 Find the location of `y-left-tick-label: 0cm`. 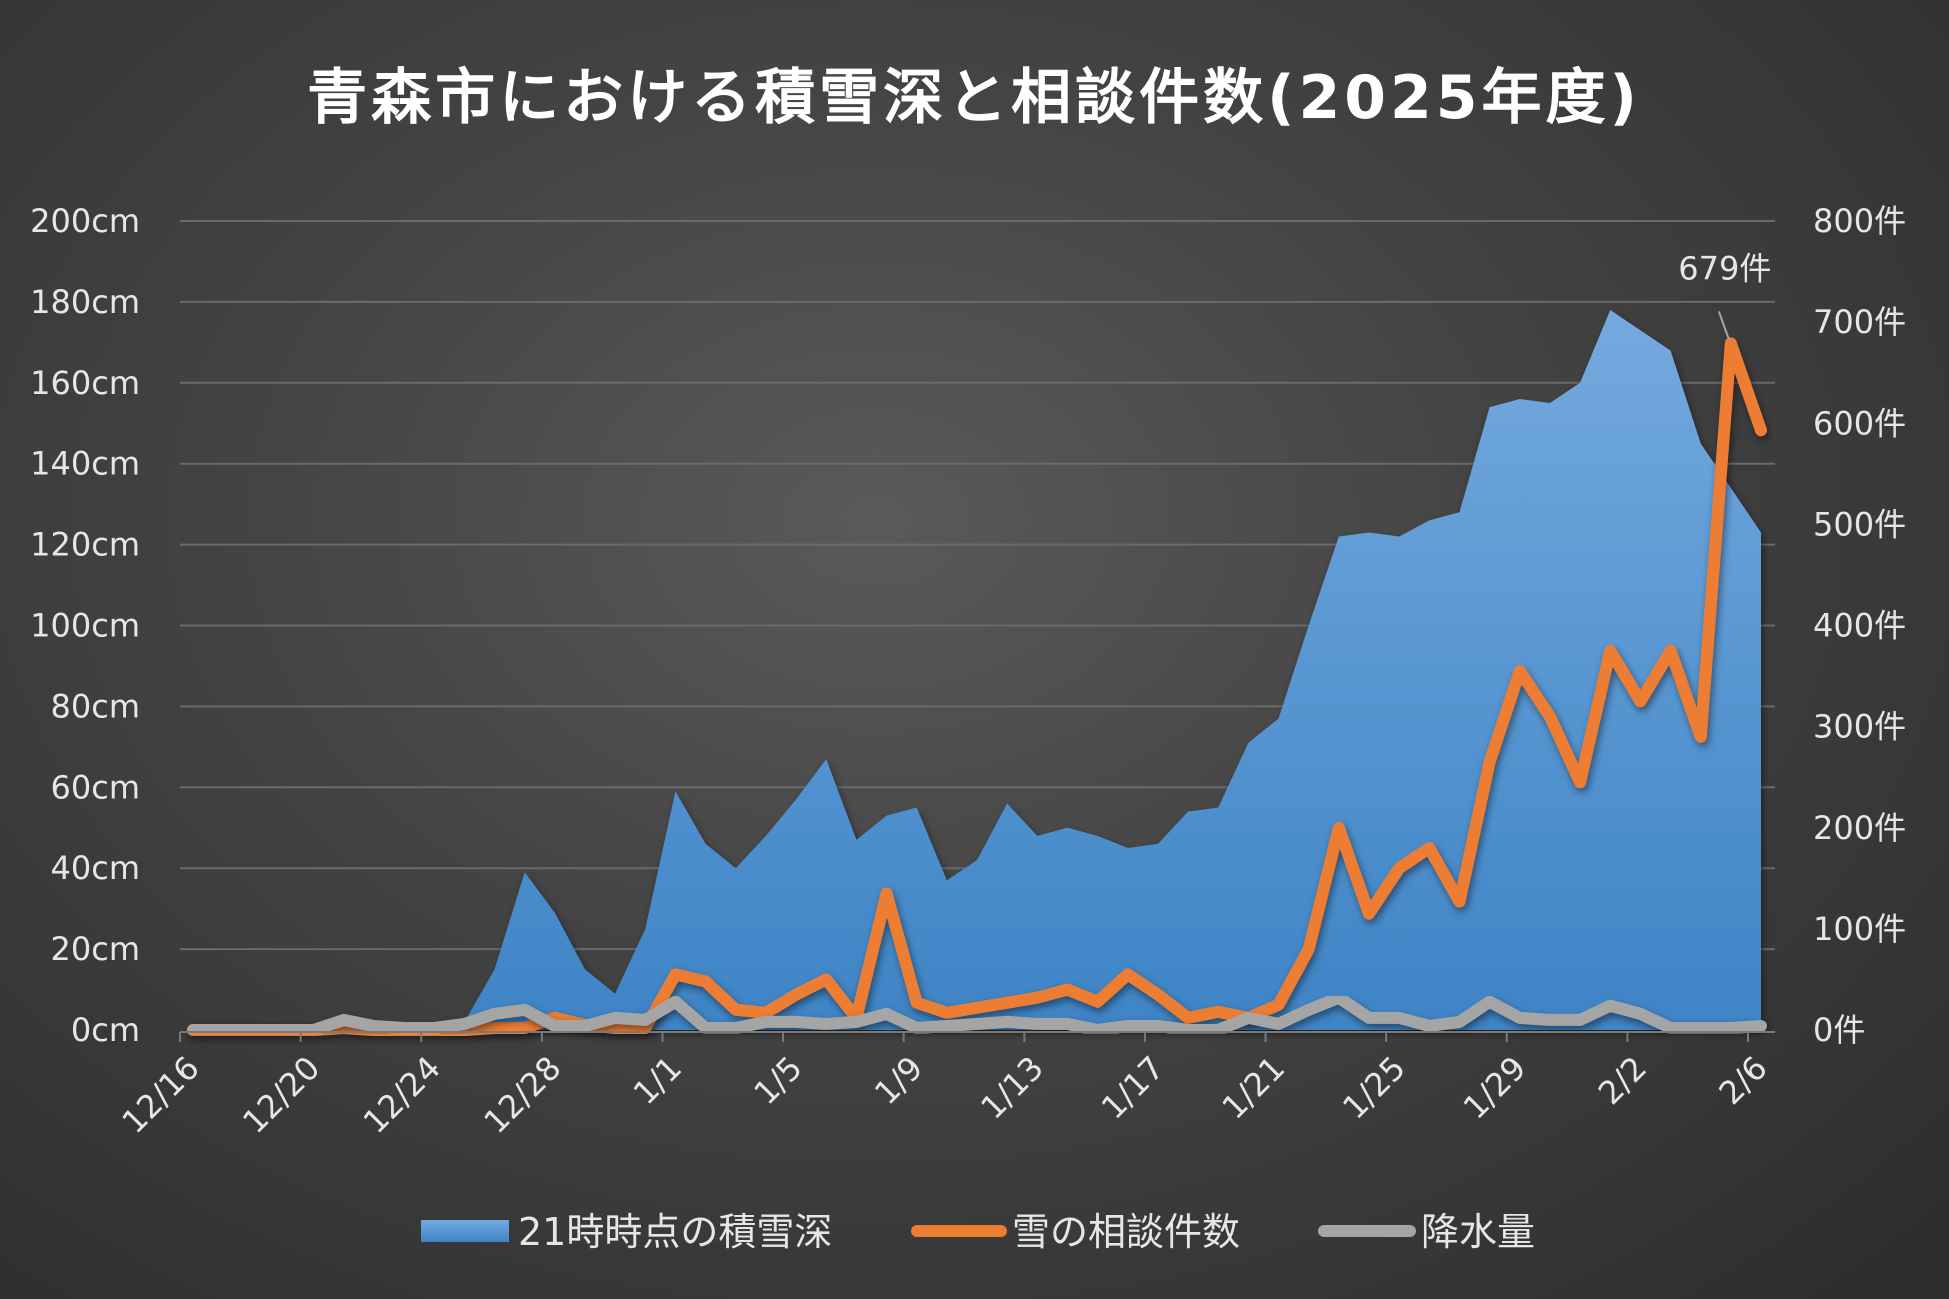

y-left-tick-label: 0cm is located at coordinates (105, 1030).